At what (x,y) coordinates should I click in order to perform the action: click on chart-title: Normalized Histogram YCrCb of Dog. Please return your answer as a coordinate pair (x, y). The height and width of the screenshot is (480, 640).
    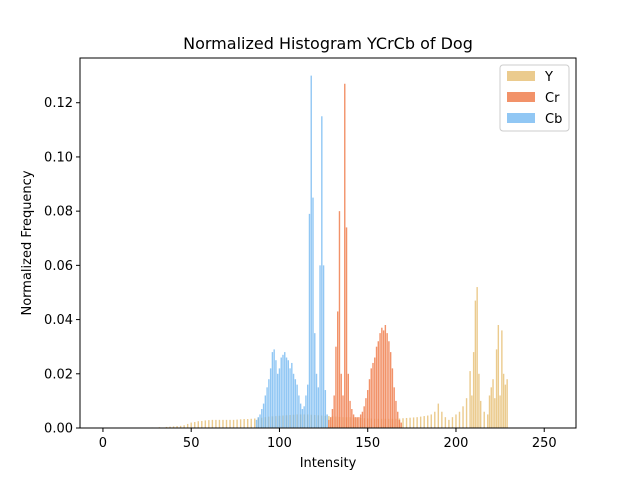
    Looking at the image, I should click on (328, 43).